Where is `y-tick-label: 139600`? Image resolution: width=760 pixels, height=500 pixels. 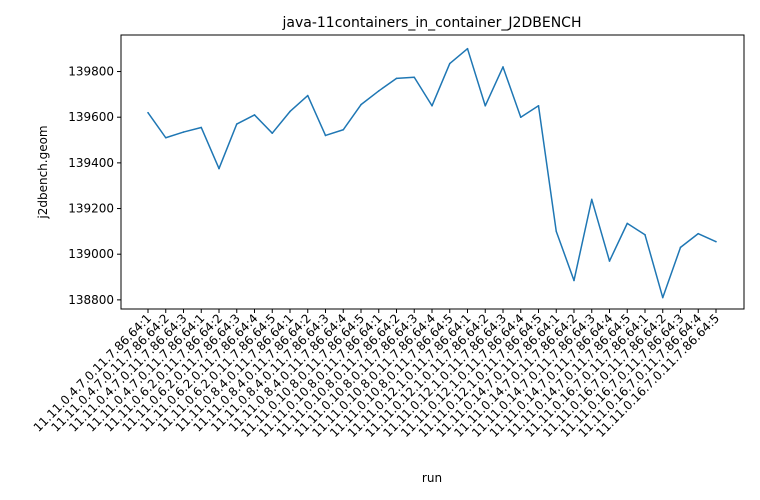
y-tick-label: 139600 is located at coordinates (91, 117).